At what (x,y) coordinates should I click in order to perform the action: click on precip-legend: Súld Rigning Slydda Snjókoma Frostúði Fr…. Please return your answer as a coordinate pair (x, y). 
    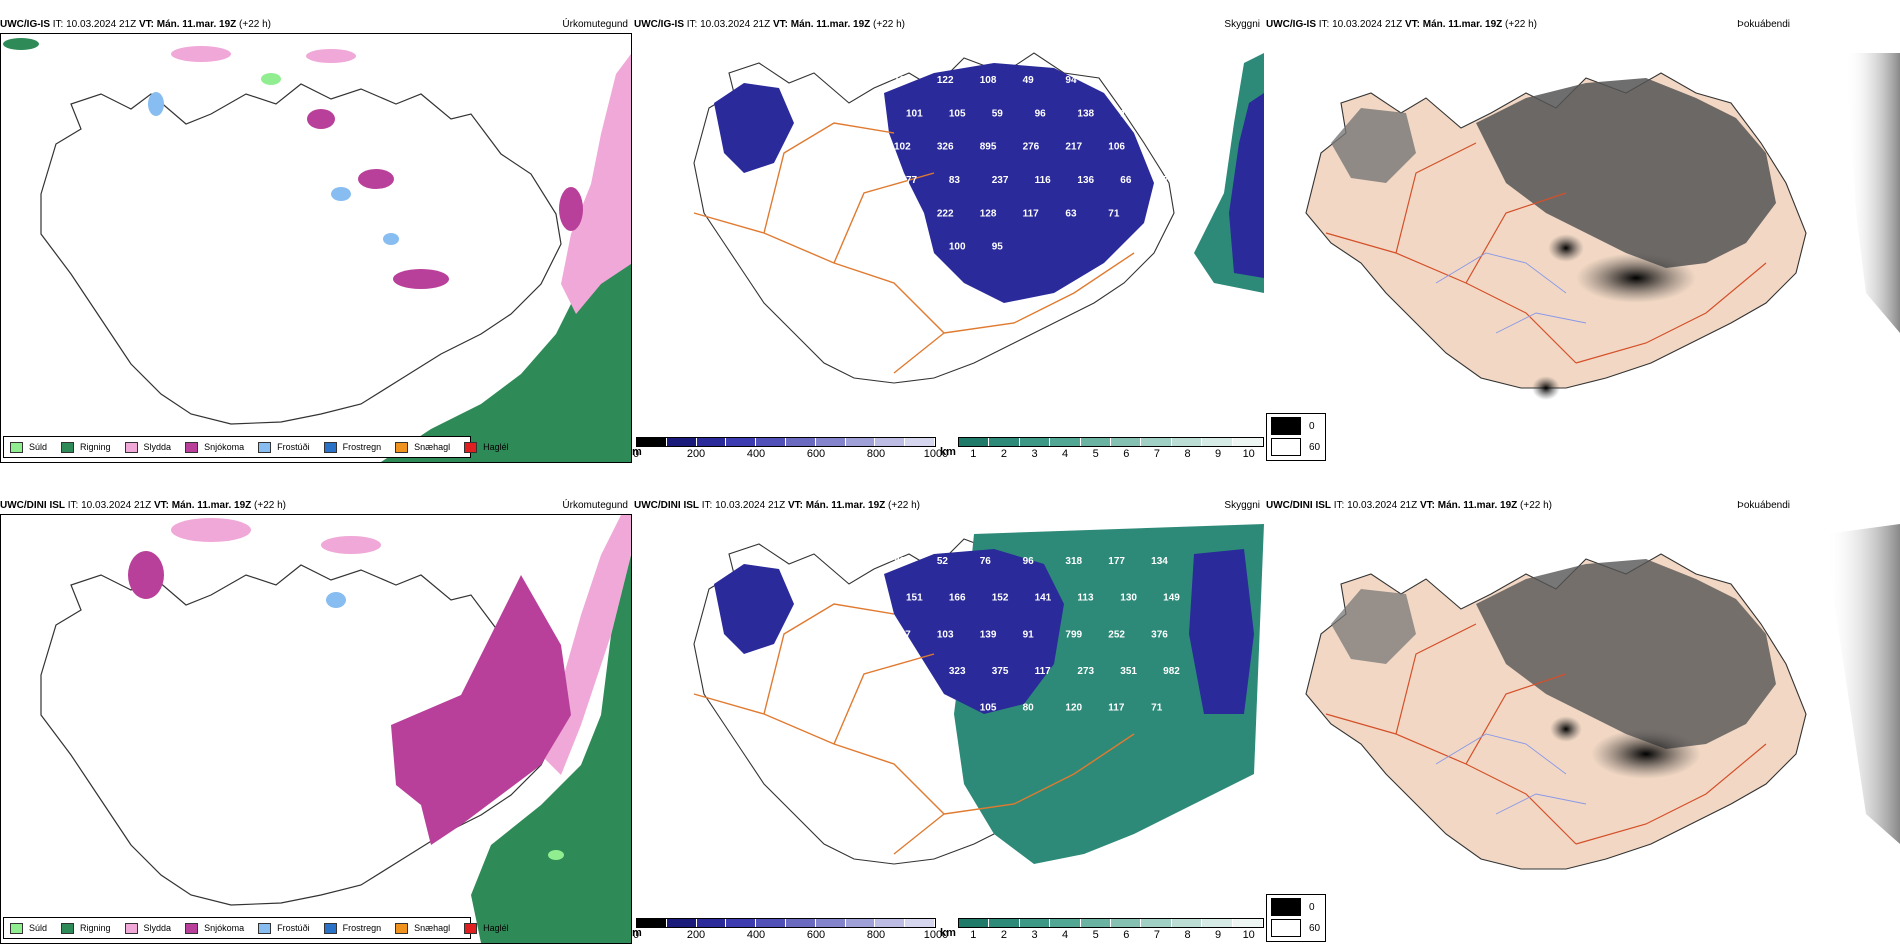
    Looking at the image, I should click on (256, 928).